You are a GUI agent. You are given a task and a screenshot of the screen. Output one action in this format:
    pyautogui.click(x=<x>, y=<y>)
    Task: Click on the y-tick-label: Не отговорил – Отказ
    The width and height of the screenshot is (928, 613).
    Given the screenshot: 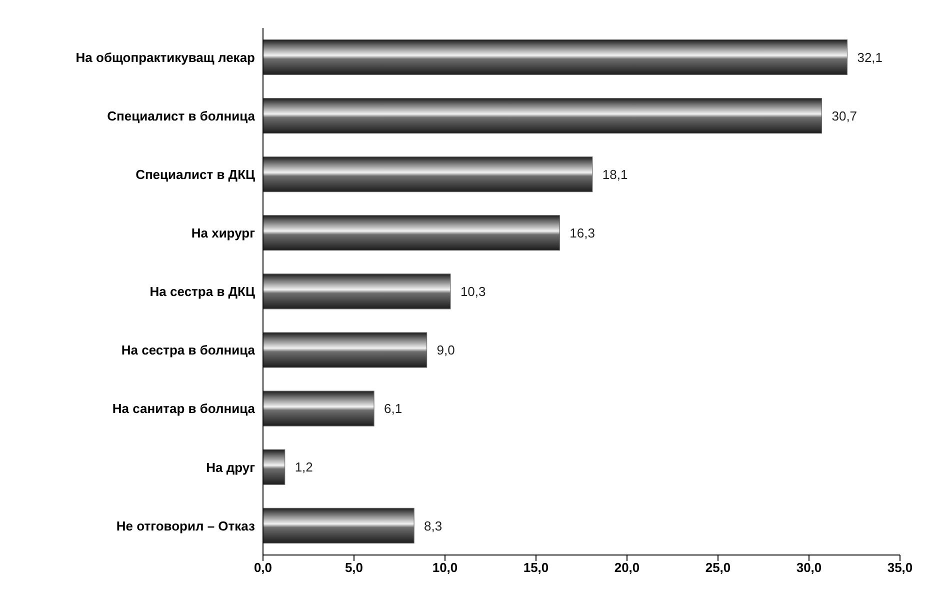 What is the action you would take?
    pyautogui.click(x=186, y=526)
    